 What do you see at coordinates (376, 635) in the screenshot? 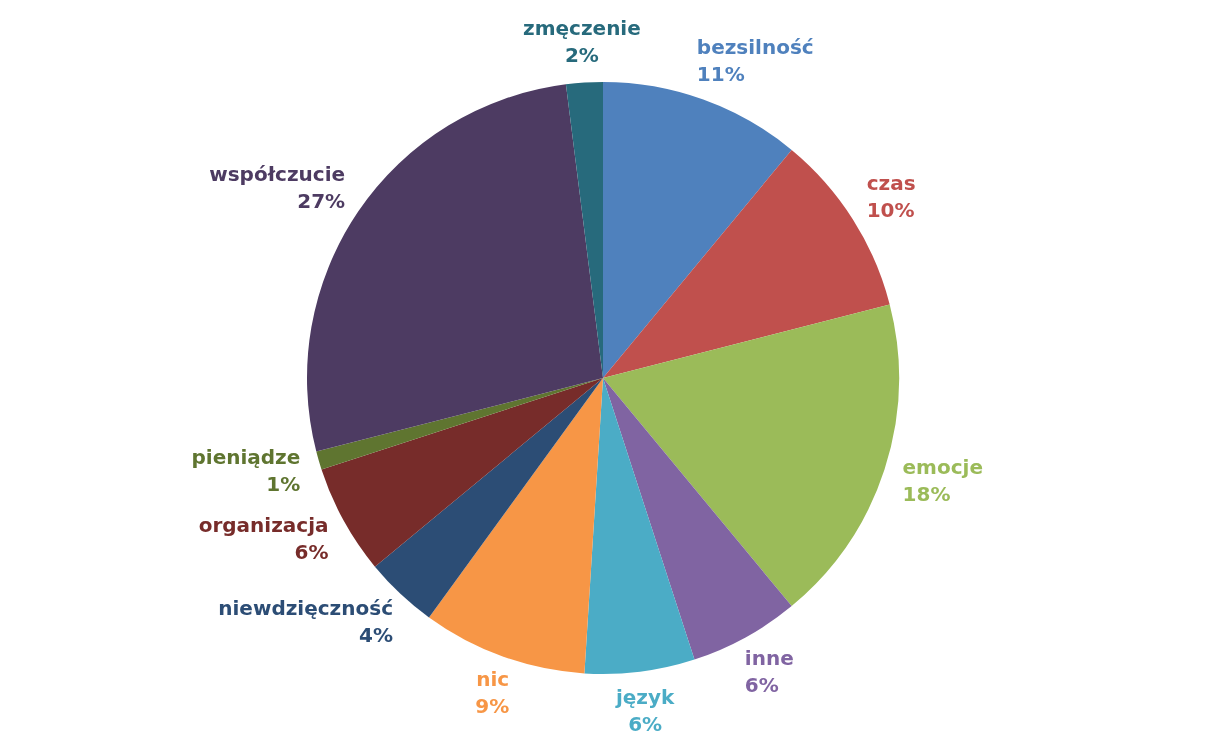
I see `data-label: 4%` at bounding box center [376, 635].